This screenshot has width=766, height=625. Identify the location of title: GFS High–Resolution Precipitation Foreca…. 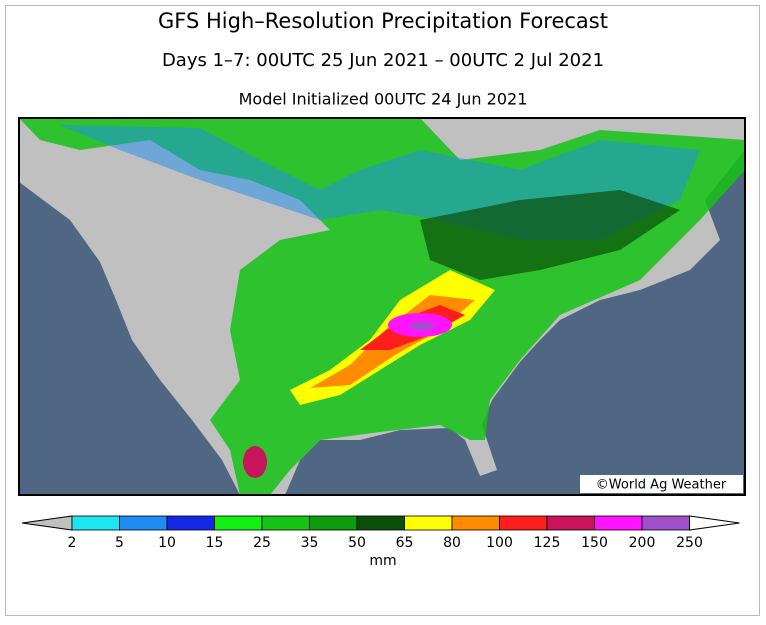
(383, 21).